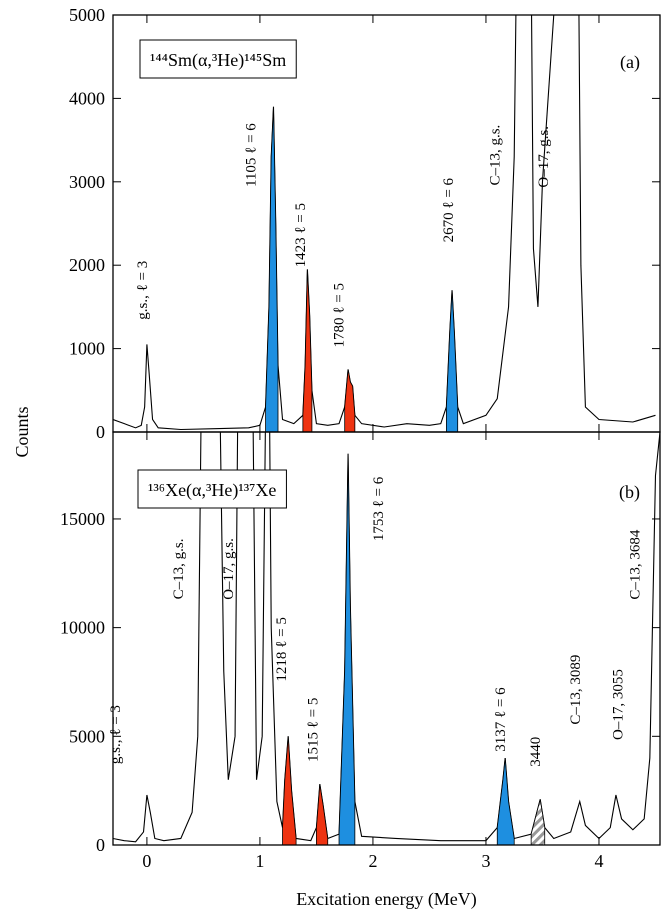  What do you see at coordinates (386, 899) in the screenshot?
I see `x-axis-label: Excitation energy (MeV)` at bounding box center [386, 899].